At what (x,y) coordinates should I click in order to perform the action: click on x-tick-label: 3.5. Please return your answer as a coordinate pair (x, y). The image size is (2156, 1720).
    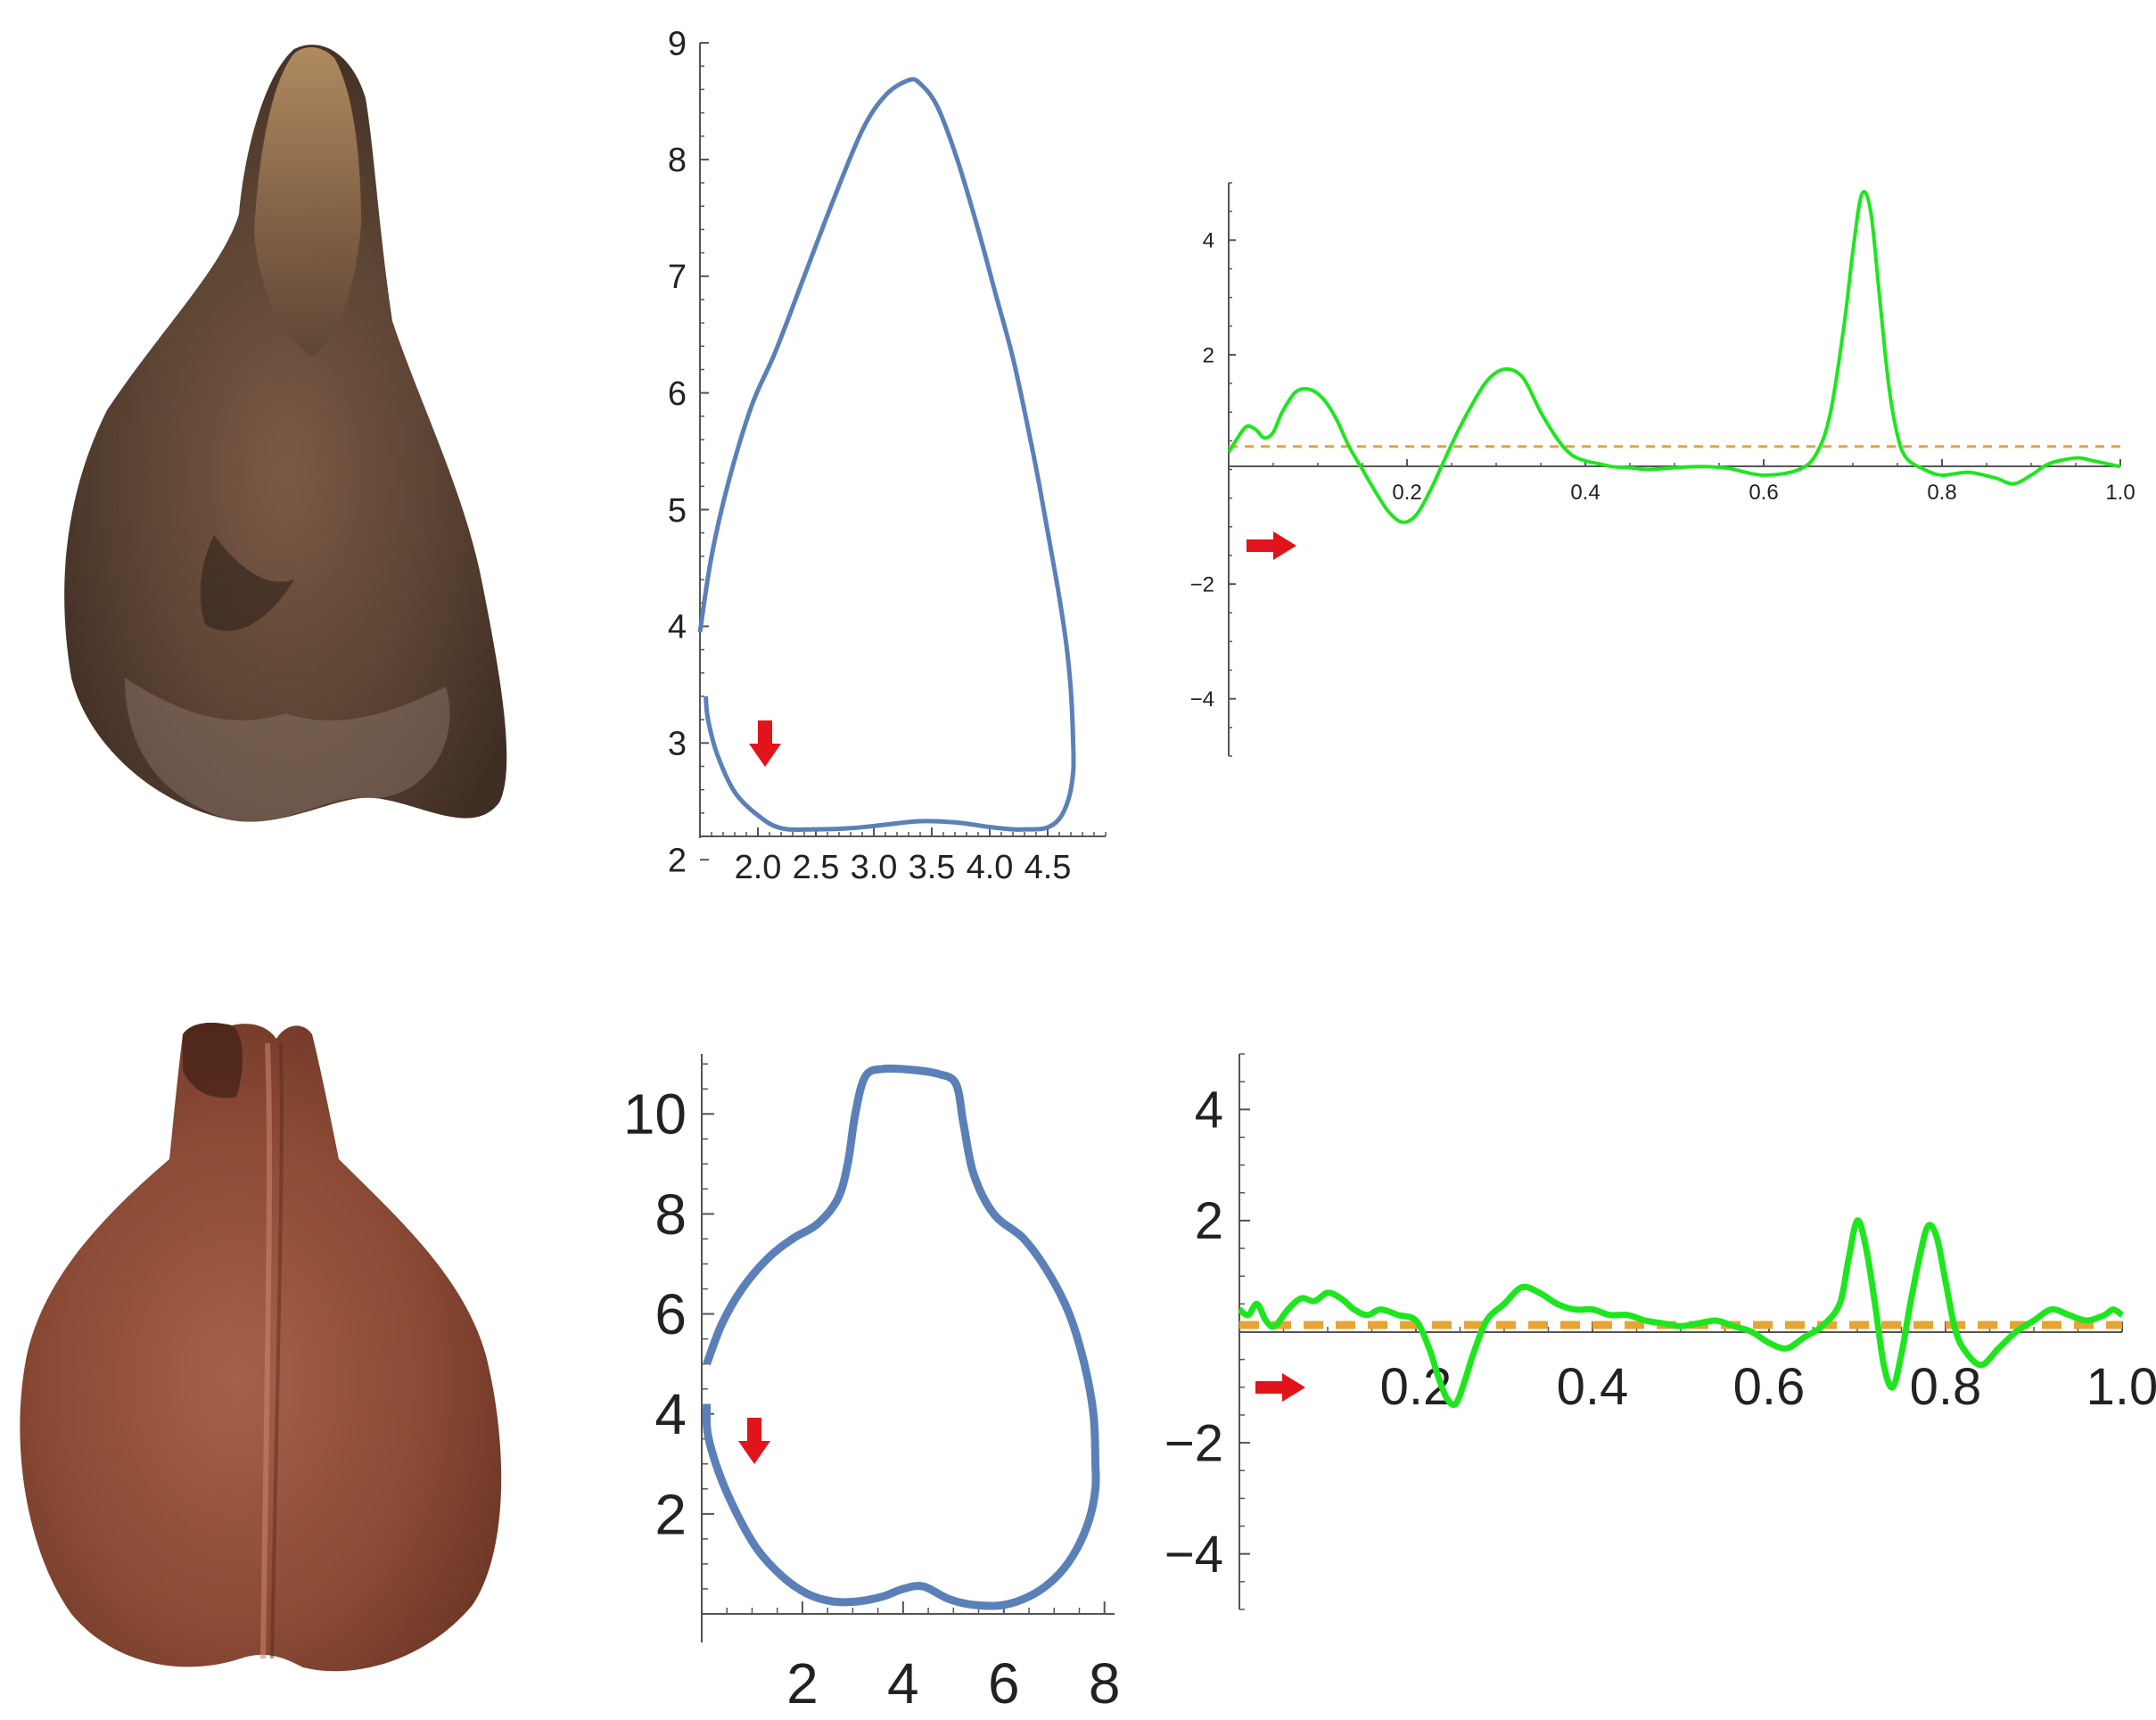
    Looking at the image, I should click on (932, 867).